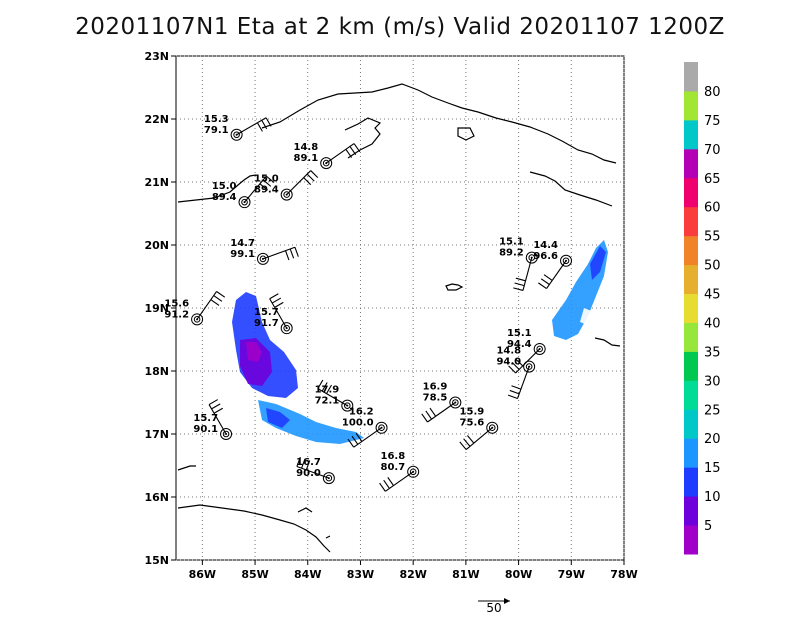 This screenshot has height=618, width=800. Describe the element at coordinates (465, 574) in the screenshot. I see `tick-label-lon: 81W` at that location.